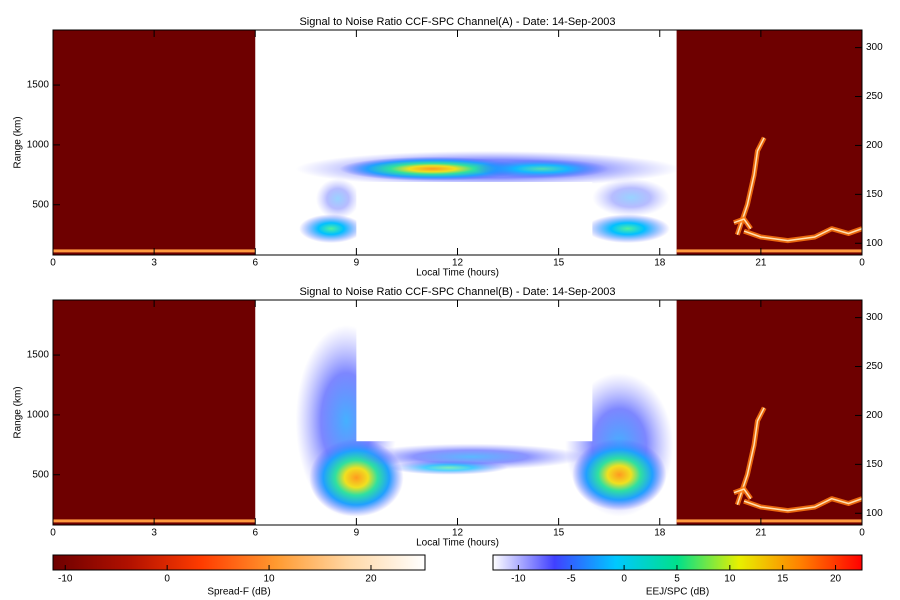  I want to click on colorbar-label: Spread-F (dB), so click(238, 592).